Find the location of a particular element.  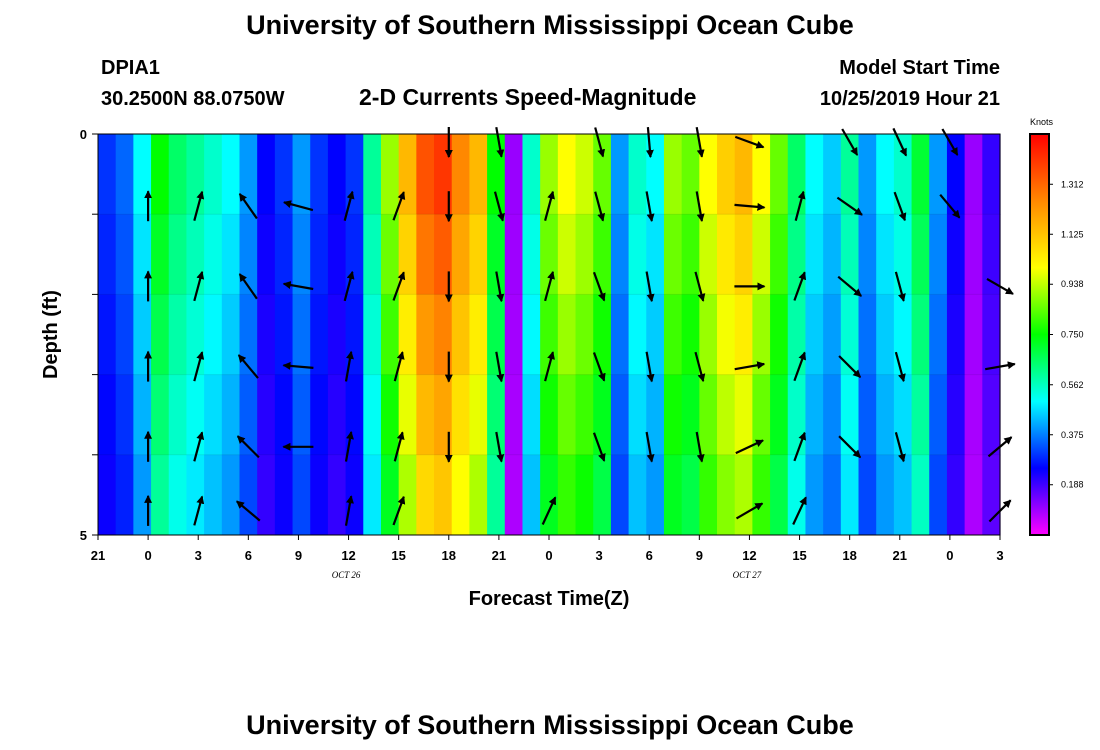

x-tick-label: 0 is located at coordinates (949, 555).